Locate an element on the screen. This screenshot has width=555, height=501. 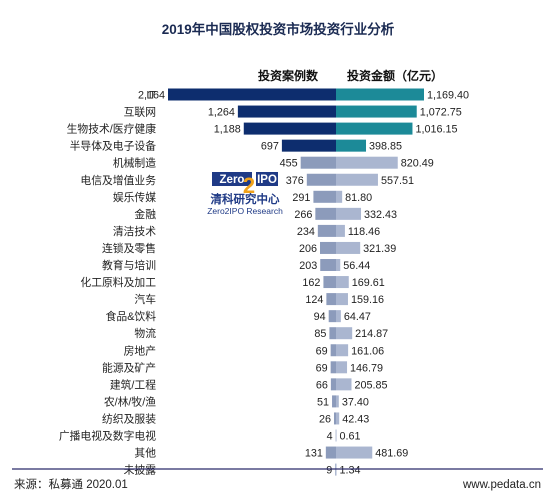
value-label-cases: 266 is located at coordinates (303, 215).